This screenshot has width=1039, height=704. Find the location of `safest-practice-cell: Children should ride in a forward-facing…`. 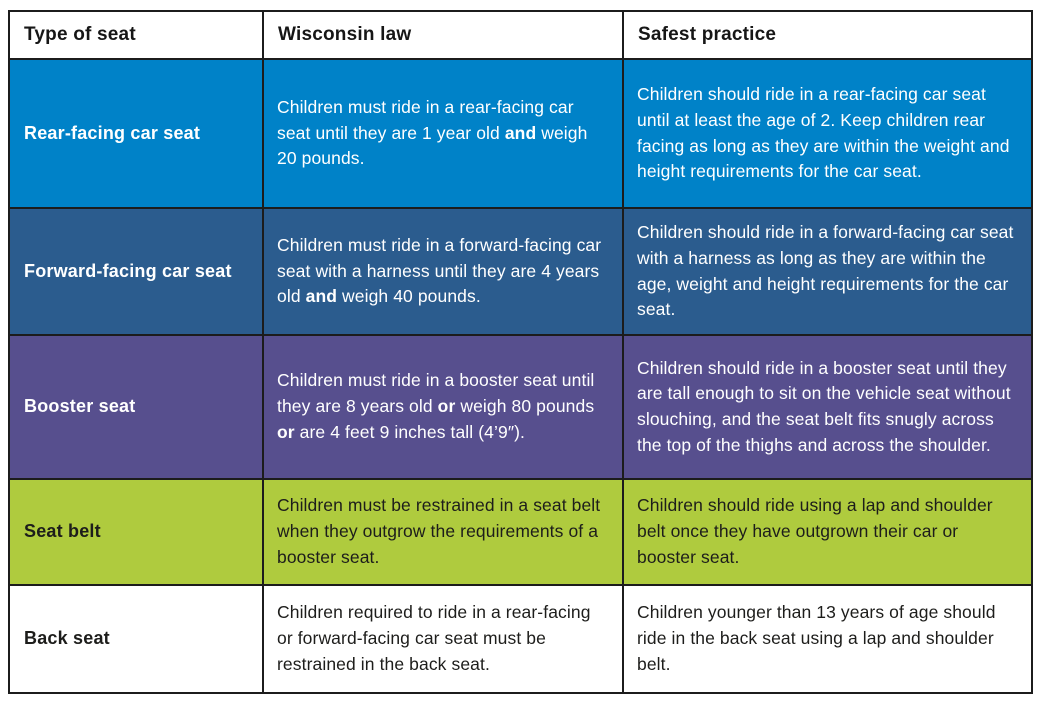

safest-practice-cell: Children should ride in a forward-facing… is located at coordinates (827, 271).